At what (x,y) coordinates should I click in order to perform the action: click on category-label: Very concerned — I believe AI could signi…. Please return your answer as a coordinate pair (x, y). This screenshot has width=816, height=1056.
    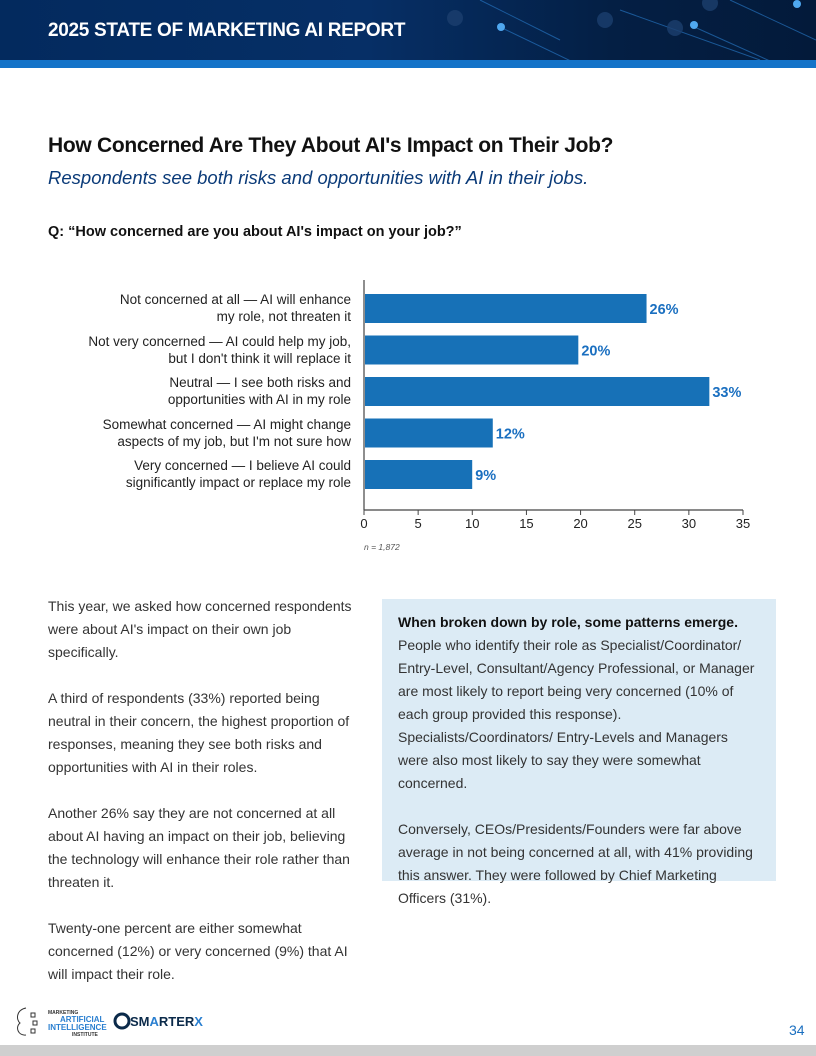
    Looking at the image, I should click on (201, 474).